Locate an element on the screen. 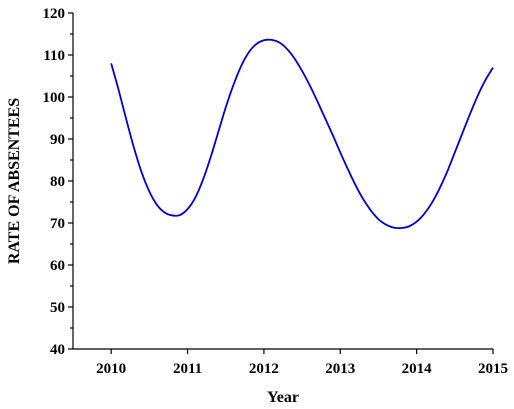  y-tick-label: 80 is located at coordinates (57, 182).